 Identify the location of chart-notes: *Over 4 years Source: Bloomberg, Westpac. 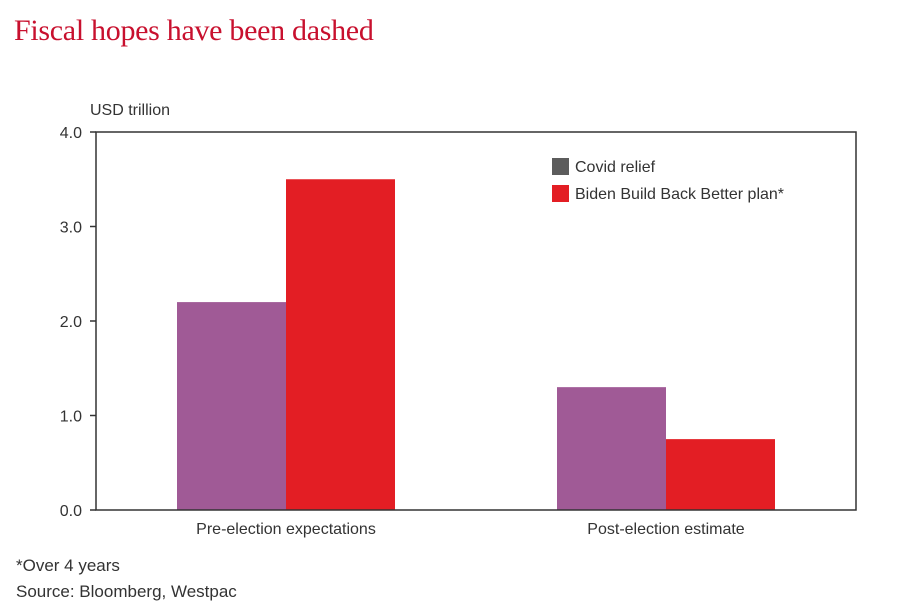
(126, 579).